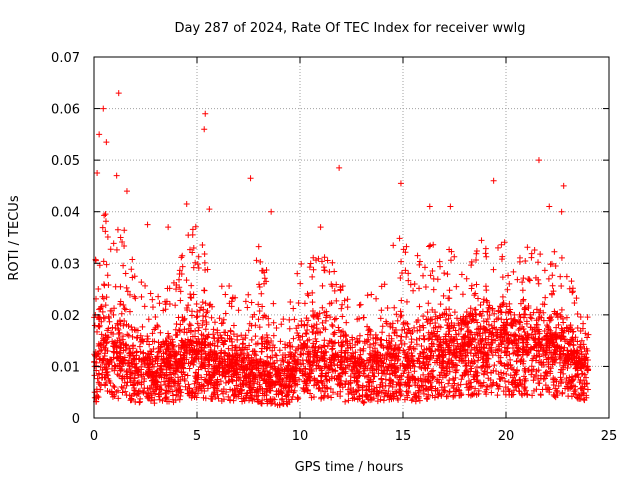  What do you see at coordinates (197, 436) in the screenshot?
I see `x-tick-label-5: 5` at bounding box center [197, 436].